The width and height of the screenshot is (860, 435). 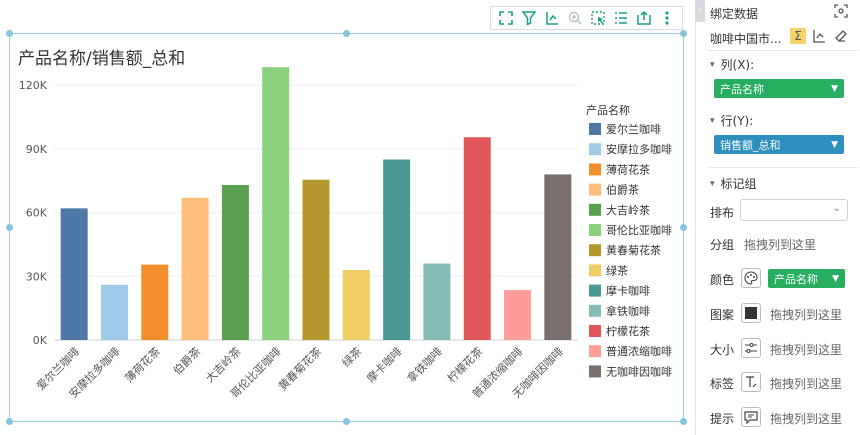 I want to click on axis-swap-icon, so click(x=819, y=37).